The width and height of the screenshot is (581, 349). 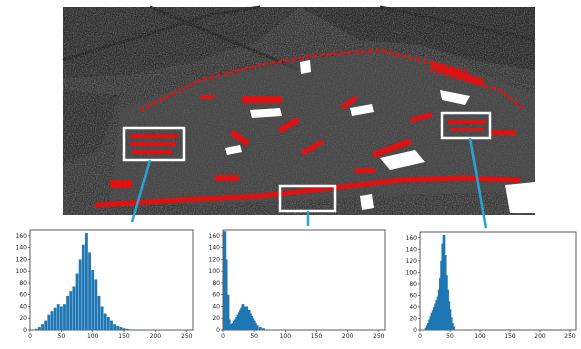 What do you see at coordinates (307, 191) in the screenshot?
I see `detection-road-bottom` at bounding box center [307, 191].